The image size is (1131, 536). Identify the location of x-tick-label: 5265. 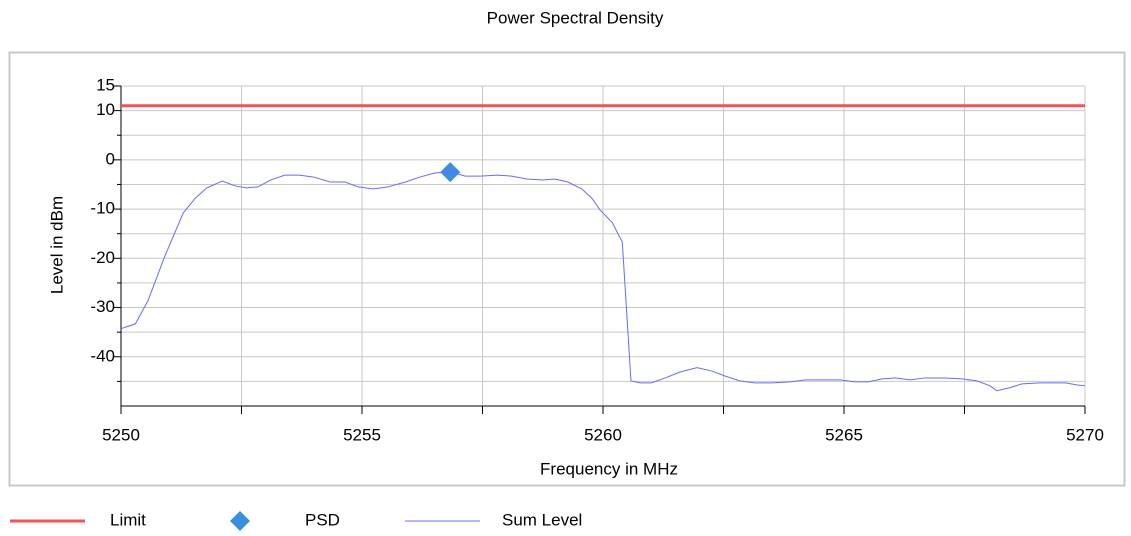
(844, 434).